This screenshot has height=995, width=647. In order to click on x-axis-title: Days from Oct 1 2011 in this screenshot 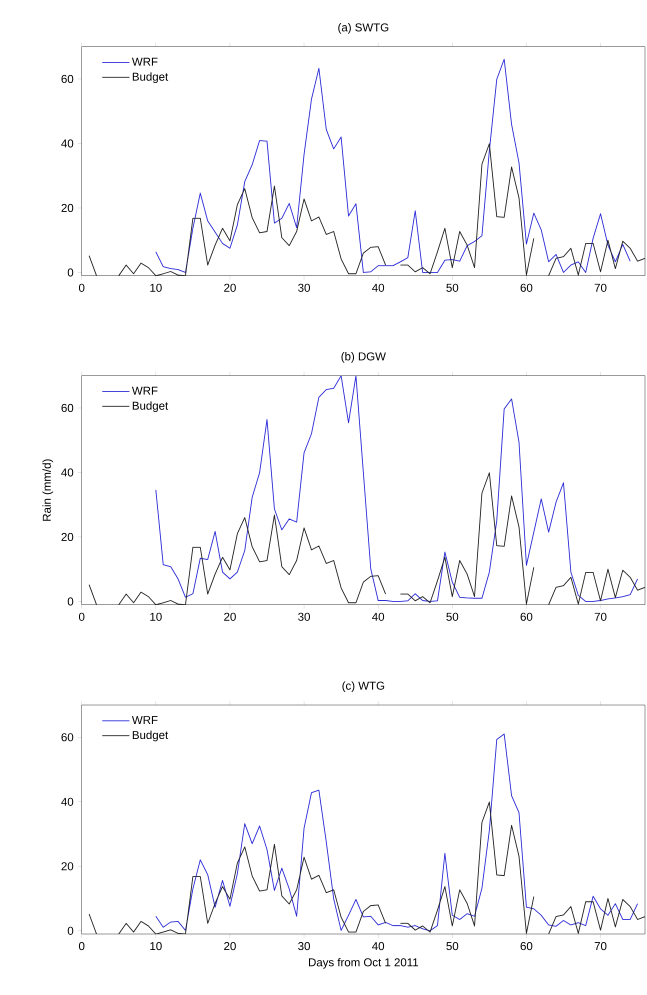, I will do `click(363, 963)`.